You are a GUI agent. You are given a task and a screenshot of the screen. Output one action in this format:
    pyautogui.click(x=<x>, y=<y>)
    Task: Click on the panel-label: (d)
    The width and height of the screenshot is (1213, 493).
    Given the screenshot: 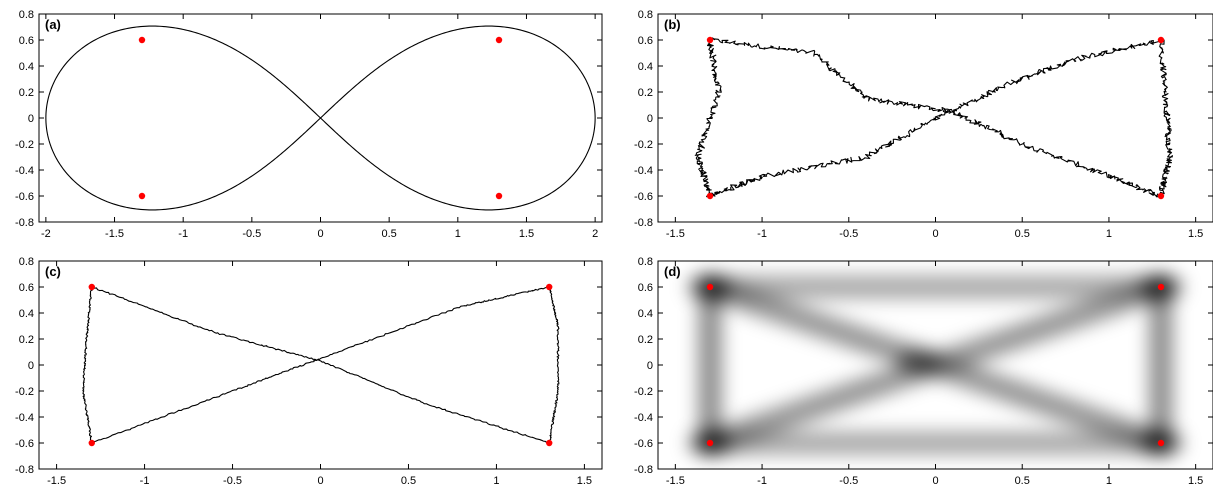 What is the action you would take?
    pyautogui.click(x=672, y=271)
    